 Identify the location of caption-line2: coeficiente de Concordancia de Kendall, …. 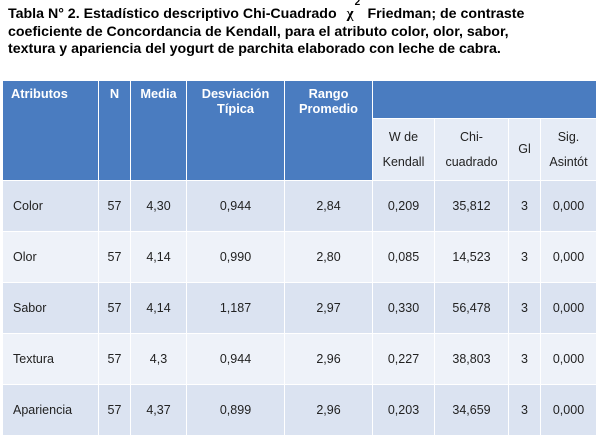
(258, 31).